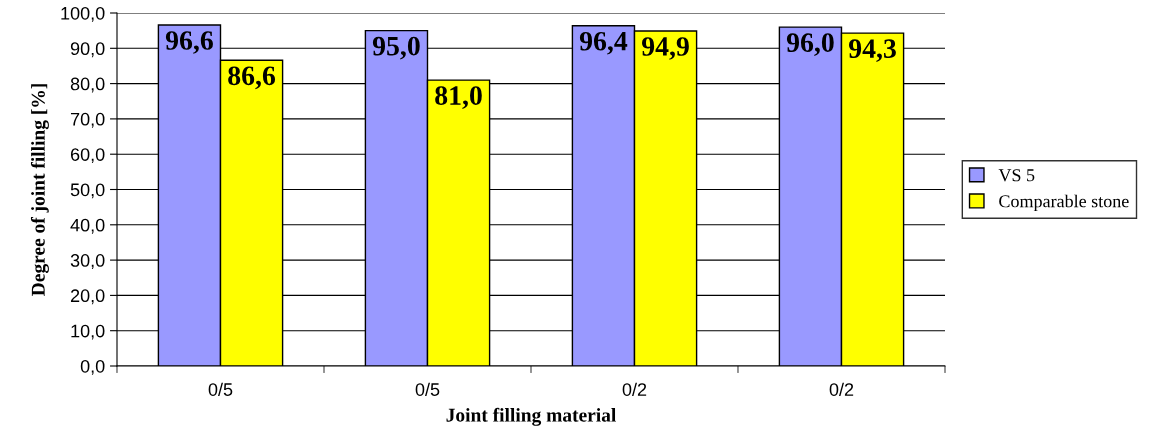  Describe the element at coordinates (458, 97) in the screenshot. I see `data-label: 81,0` at that location.